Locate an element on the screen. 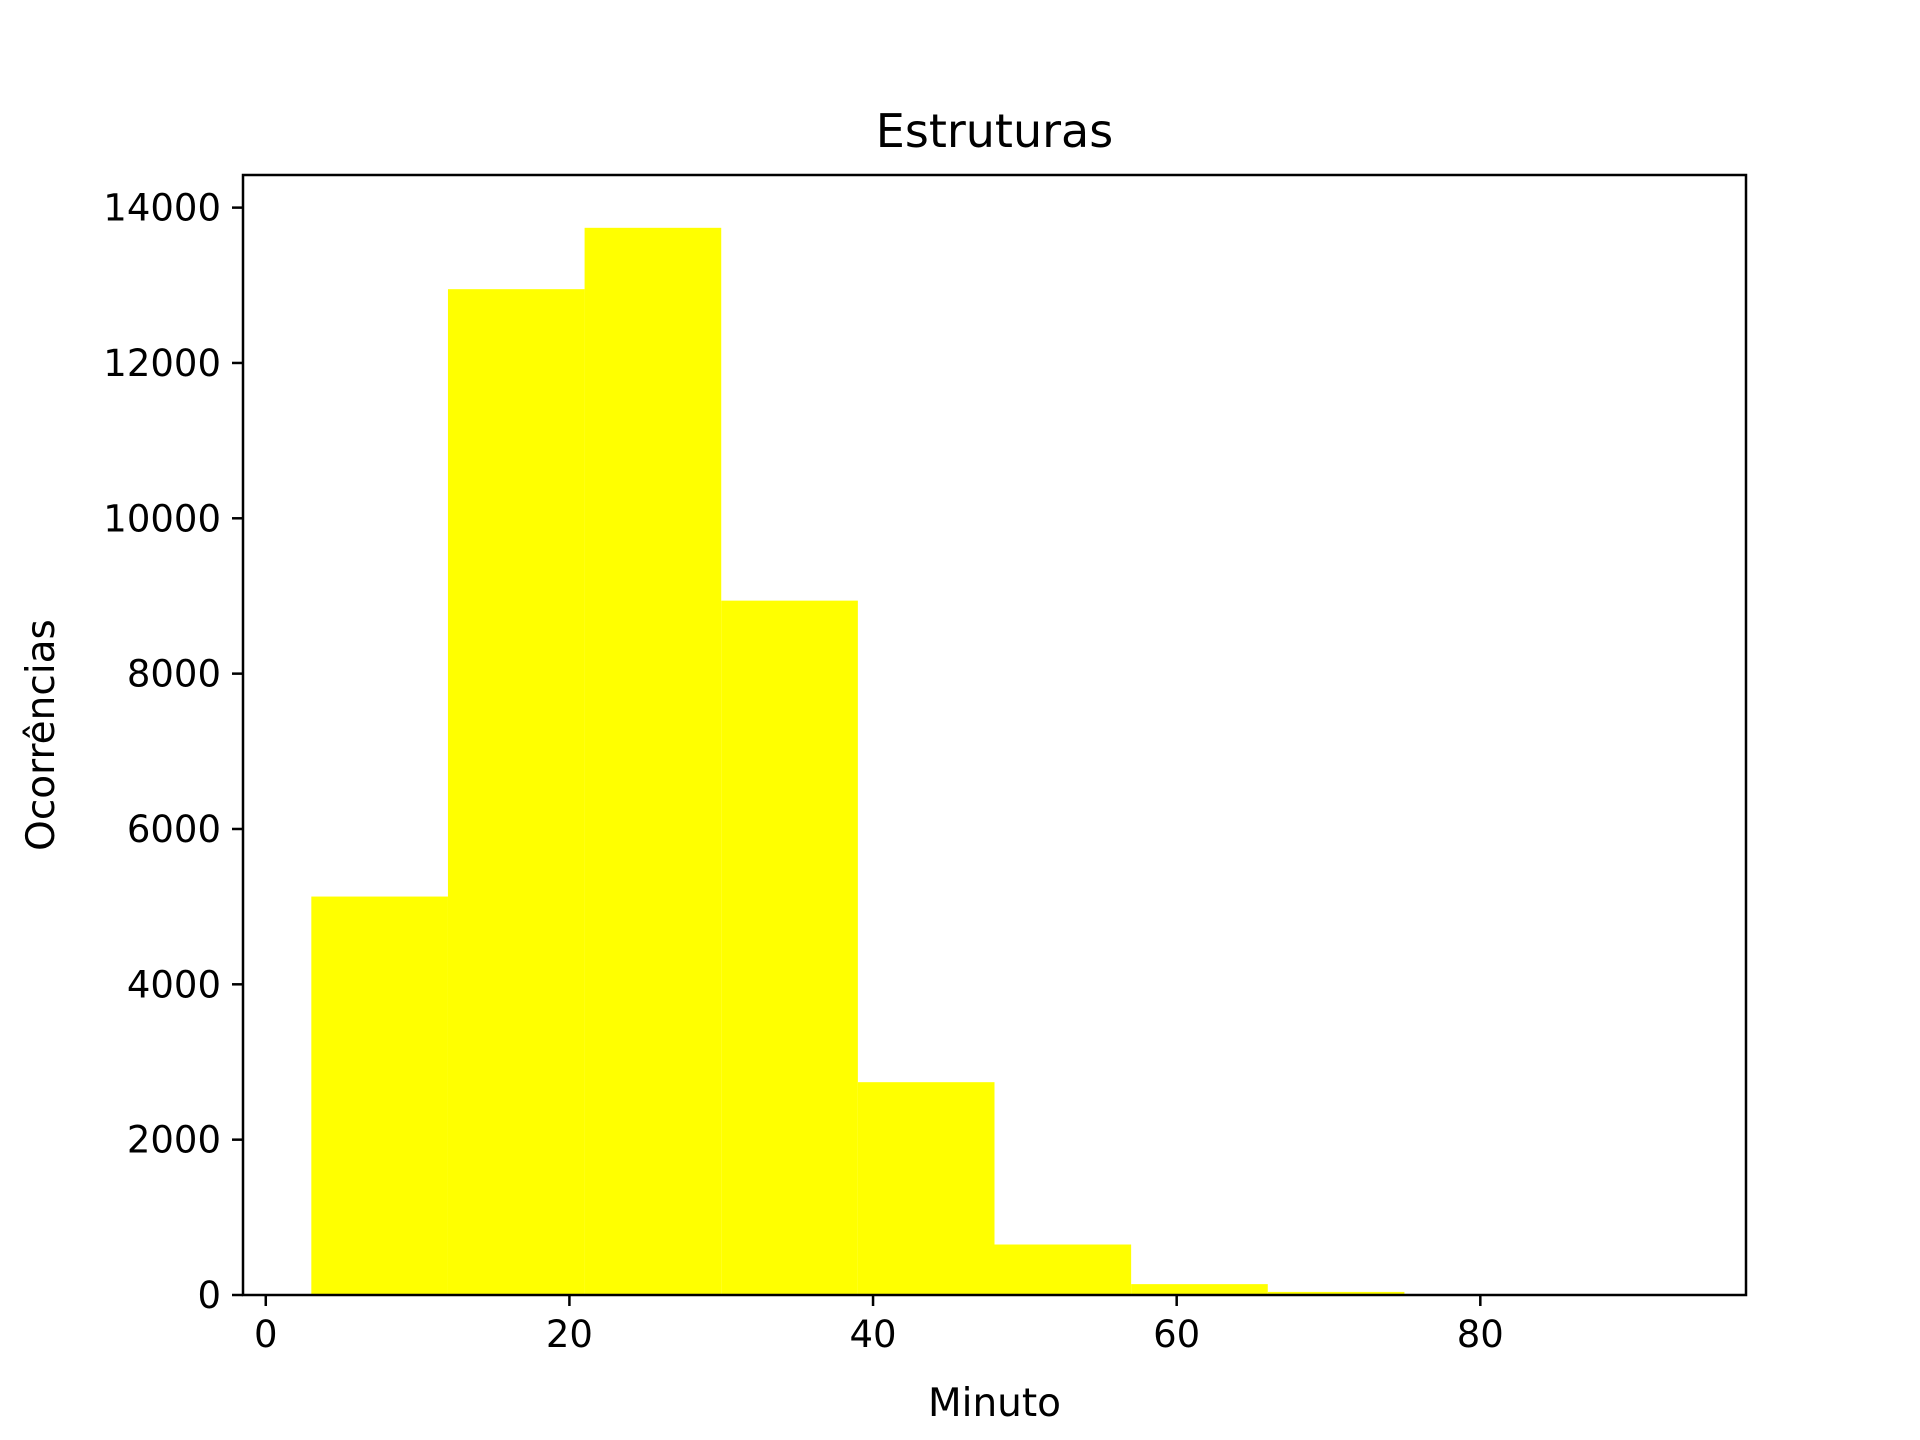 The width and height of the screenshot is (1920, 1440). y-tick-label: 14000 is located at coordinates (162, 208).